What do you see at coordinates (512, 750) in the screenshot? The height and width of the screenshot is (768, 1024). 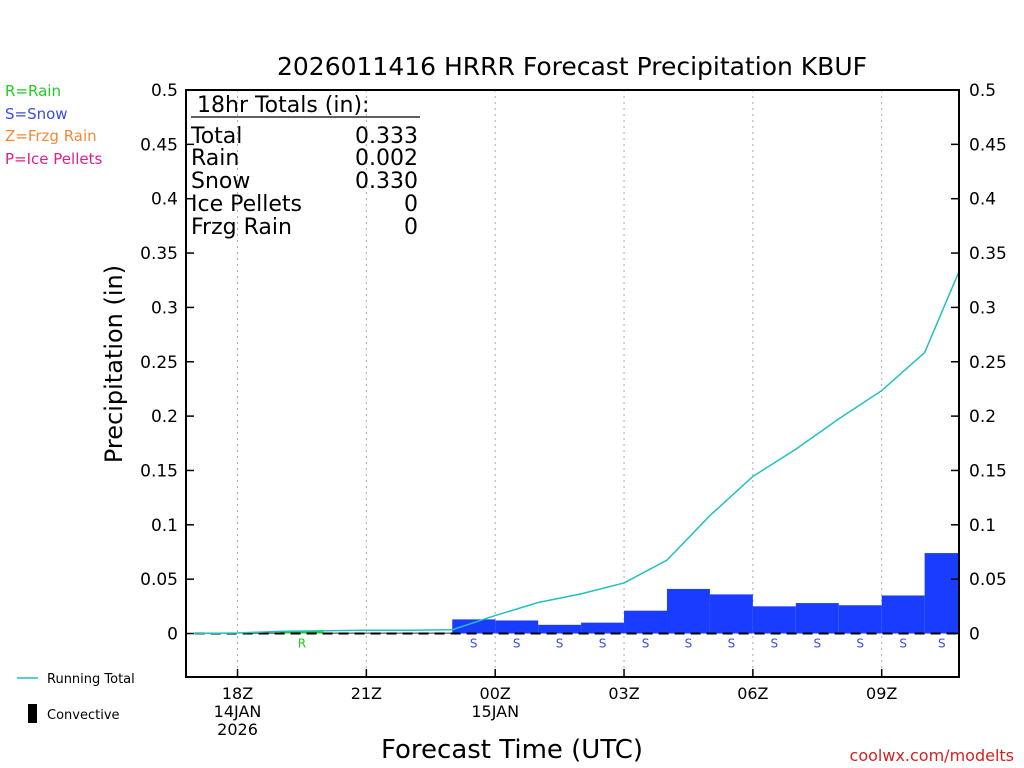 I see `x-axis-label: Forecast Time (UTC)` at bounding box center [512, 750].